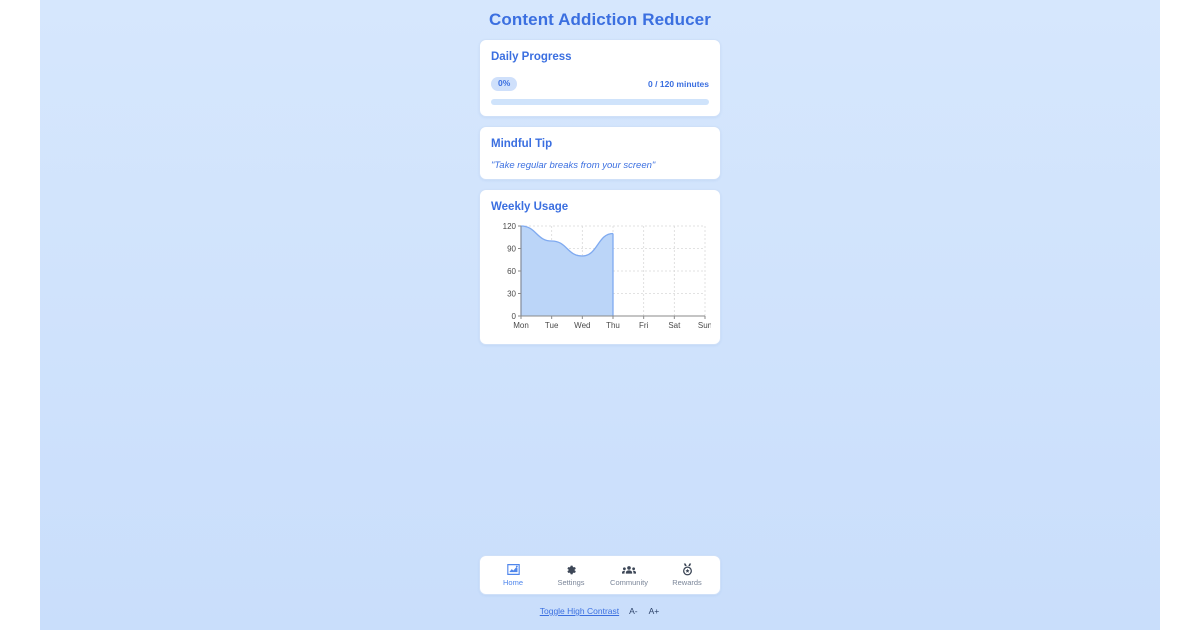 This screenshot has width=1200, height=630. Describe the element at coordinates (511, 294) in the screenshot. I see `svg-text: 30` at that location.